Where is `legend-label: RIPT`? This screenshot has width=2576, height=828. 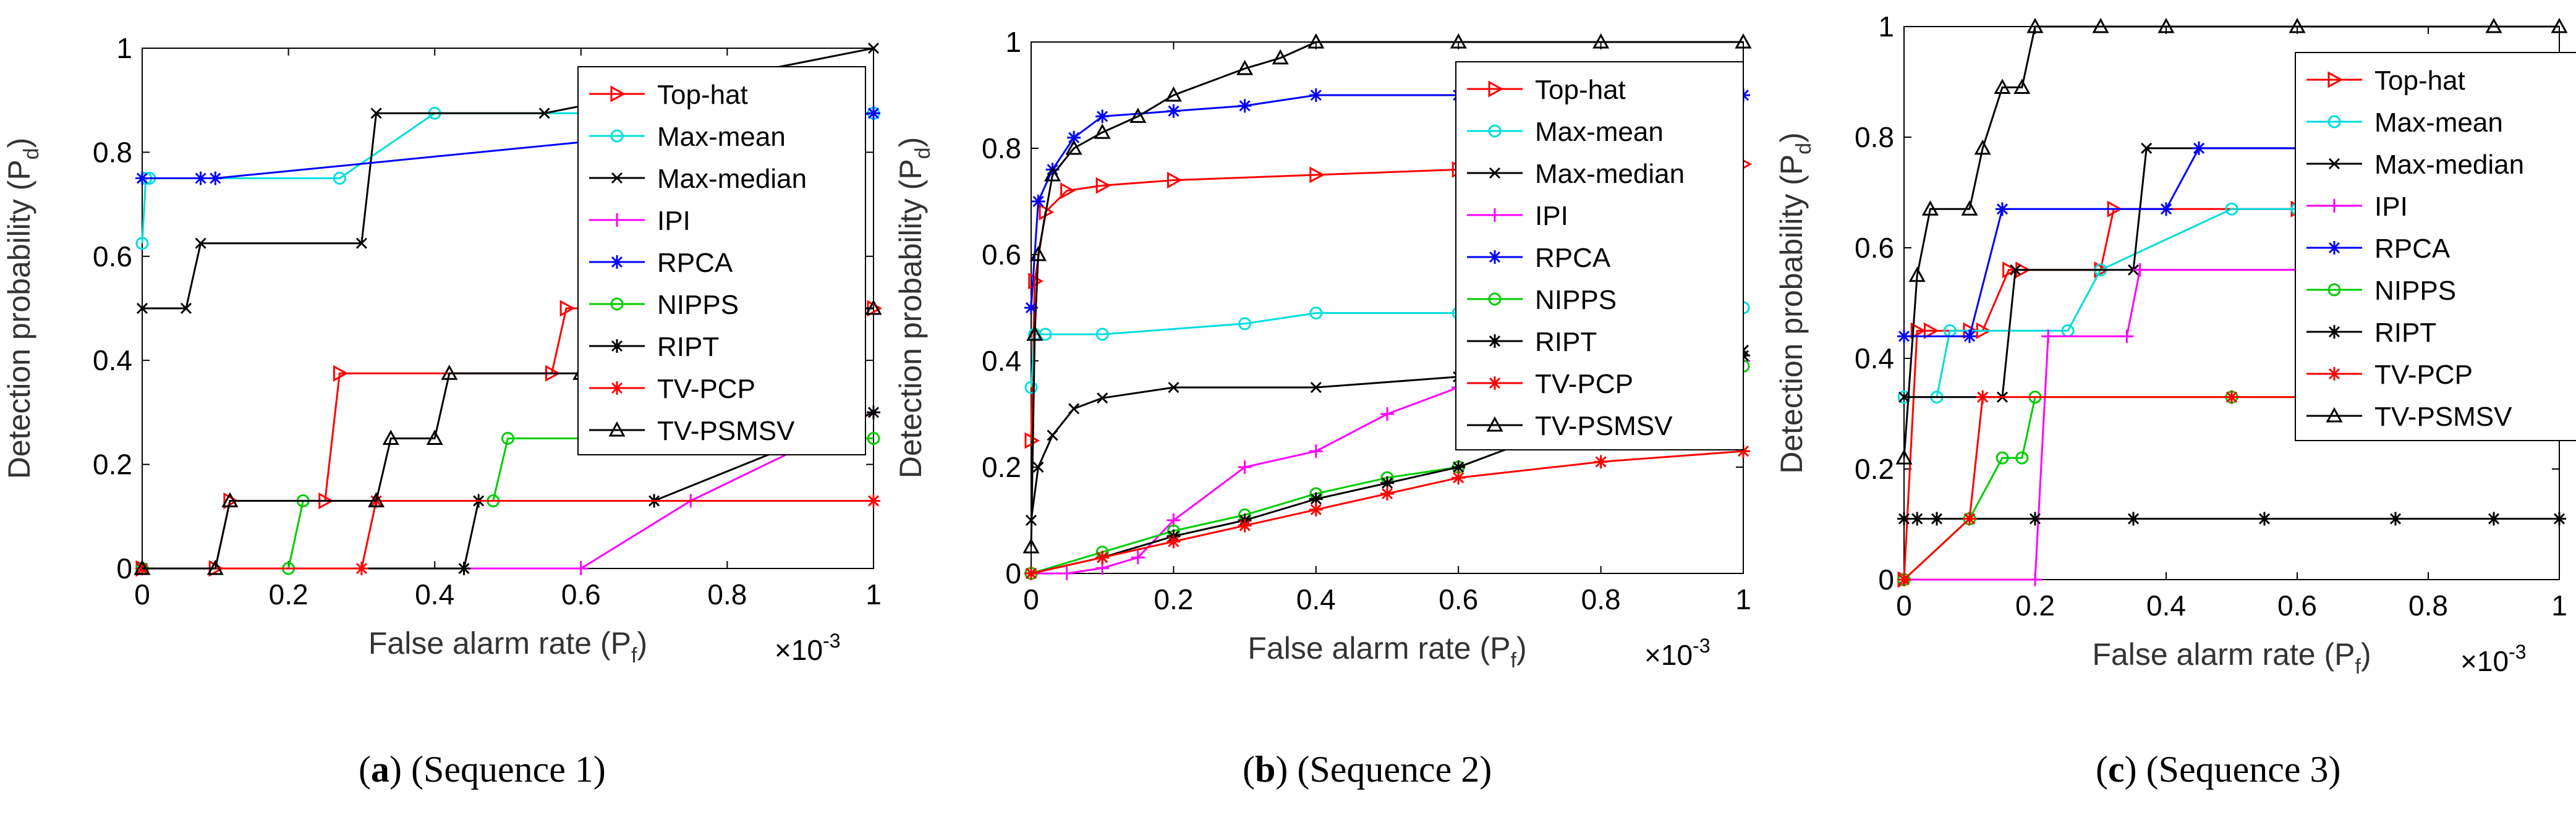 legend-label: RIPT is located at coordinates (2405, 333).